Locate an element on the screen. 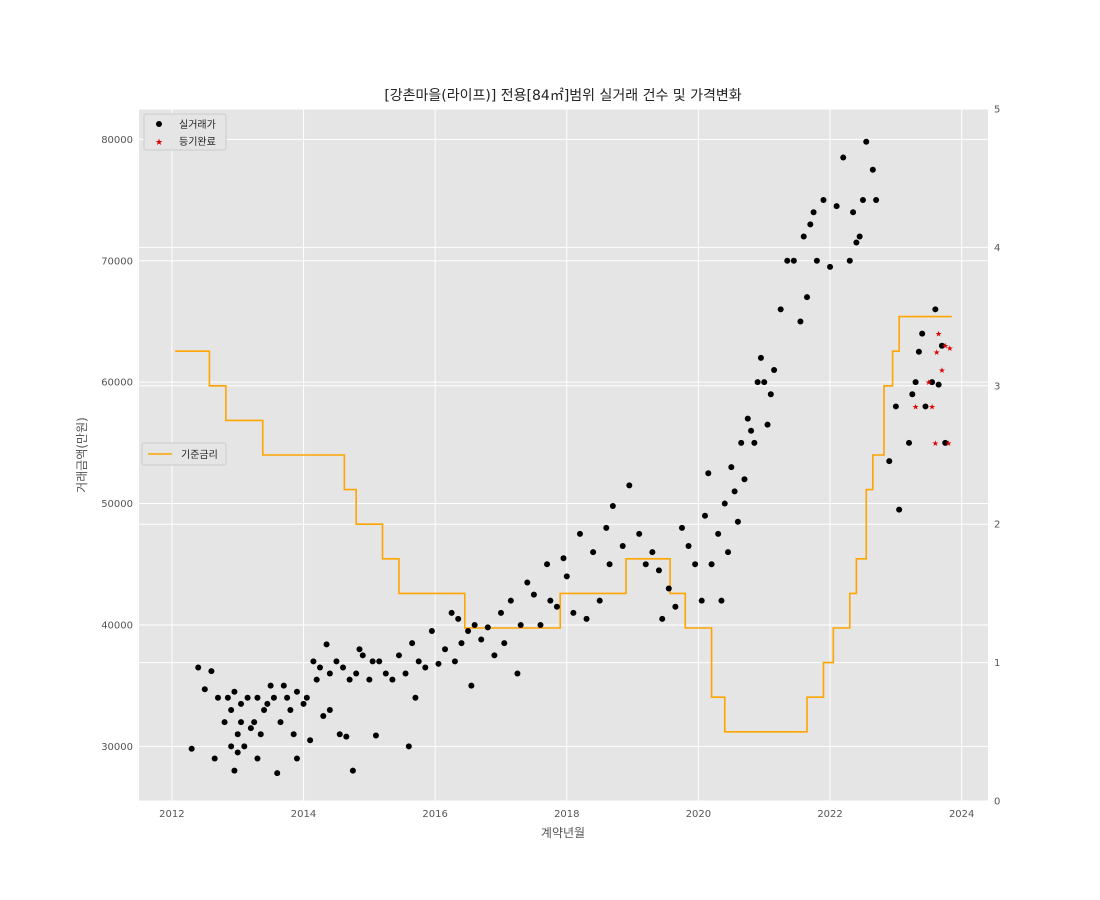 The image size is (1100, 900). legend-line: 기준금리 is located at coordinates (184, 454).